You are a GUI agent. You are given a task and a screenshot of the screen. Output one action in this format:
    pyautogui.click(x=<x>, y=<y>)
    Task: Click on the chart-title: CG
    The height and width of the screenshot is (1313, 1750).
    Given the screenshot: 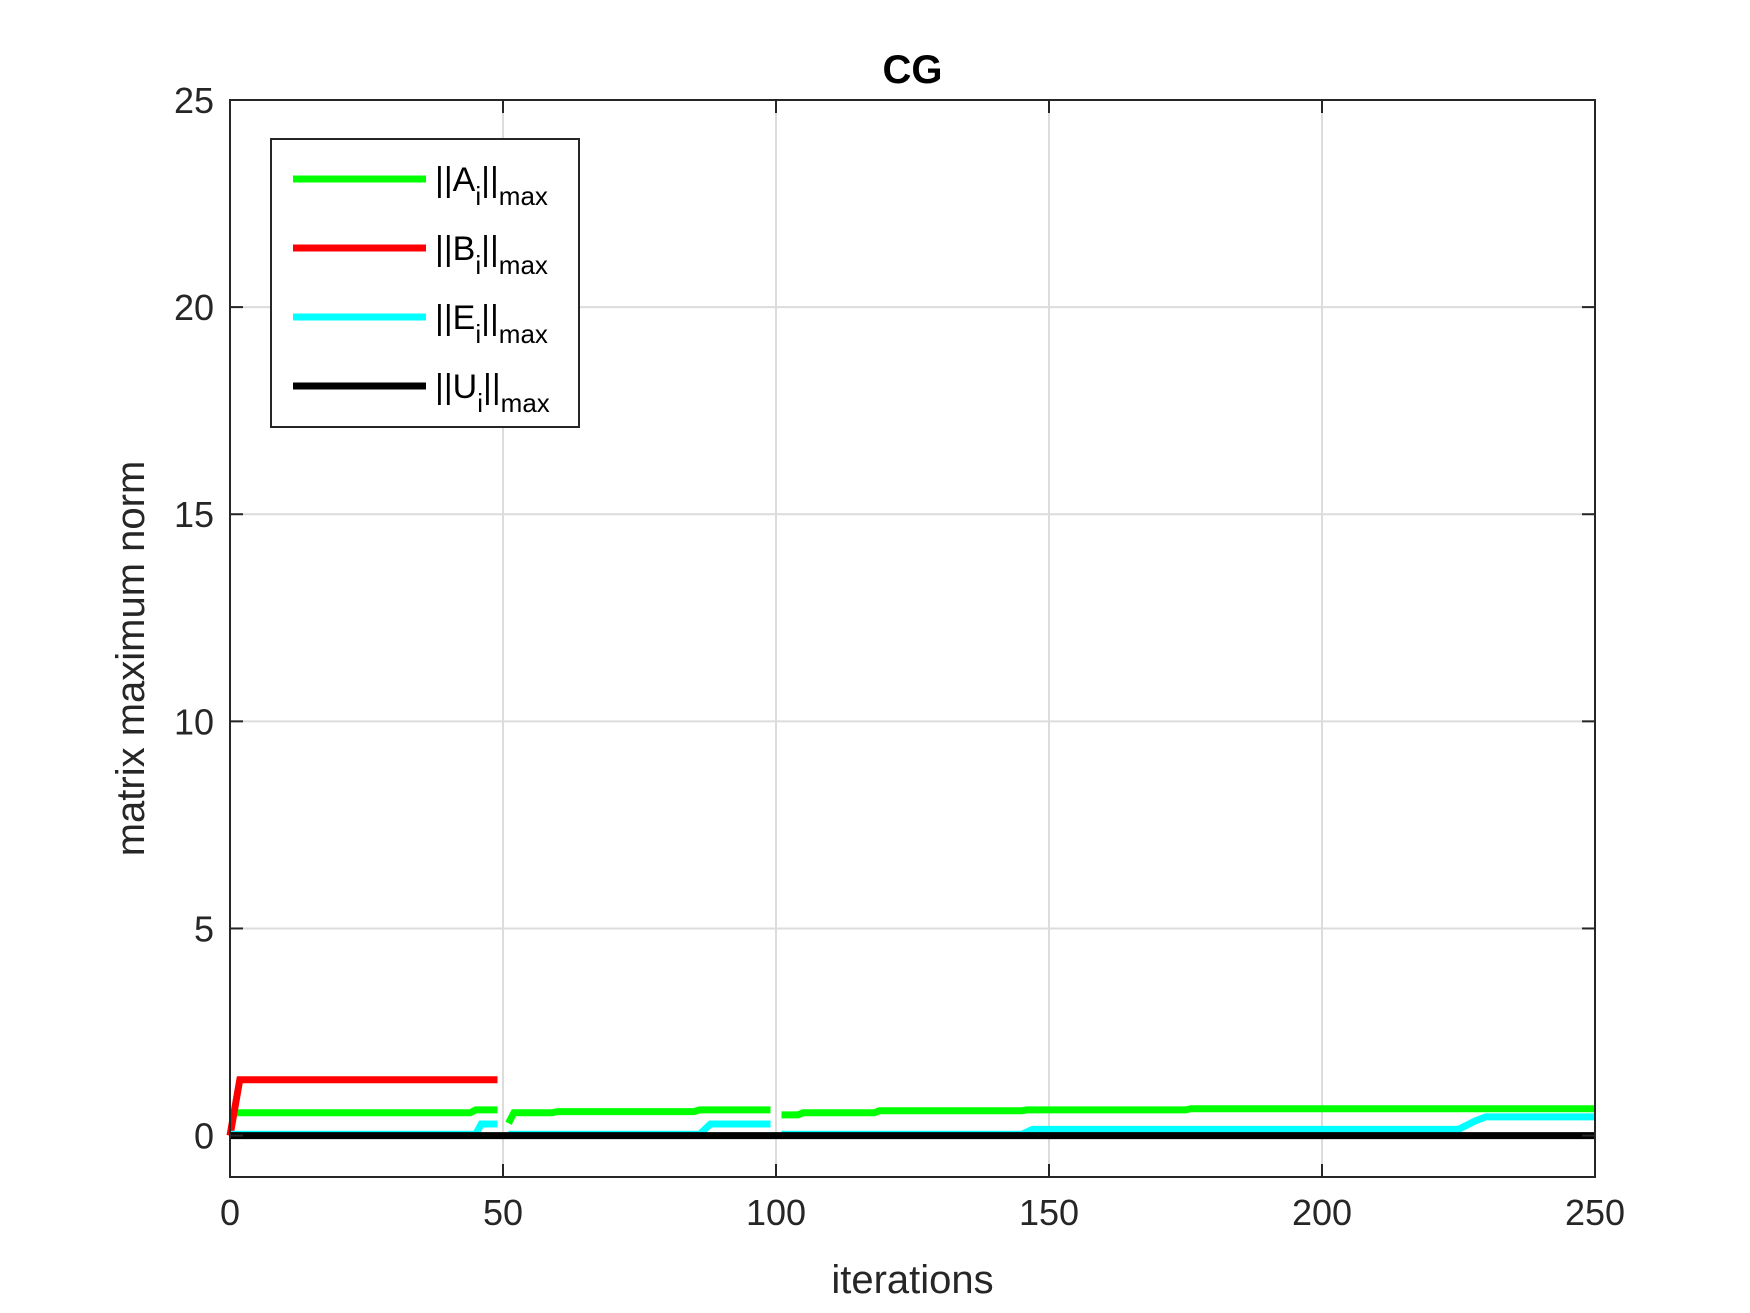 What is the action you would take?
    pyautogui.click(x=913, y=70)
    